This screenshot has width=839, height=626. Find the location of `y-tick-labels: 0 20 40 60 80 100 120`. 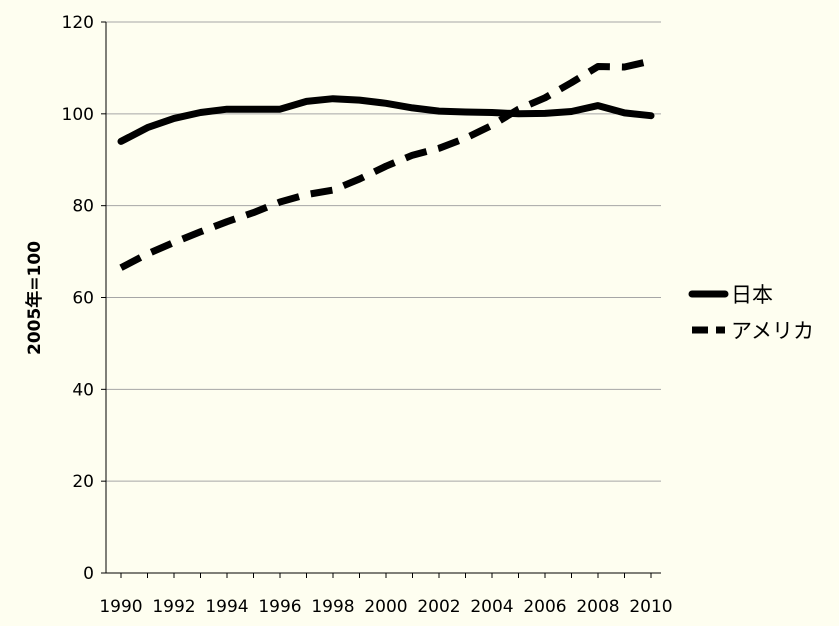

y-tick-labels: 0 20 40 60 80 100 120 is located at coordinates (78, 298).